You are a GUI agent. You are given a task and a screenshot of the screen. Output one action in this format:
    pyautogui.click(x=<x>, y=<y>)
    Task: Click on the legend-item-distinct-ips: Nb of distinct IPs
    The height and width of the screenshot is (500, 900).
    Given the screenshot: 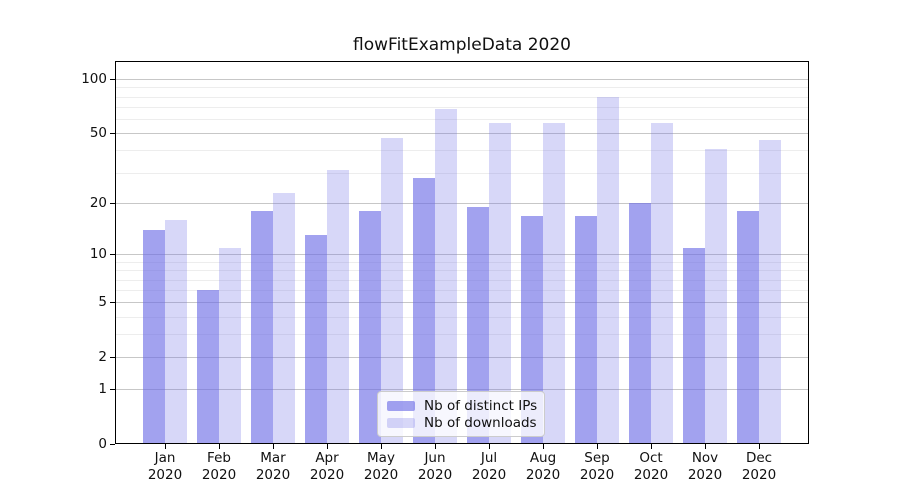 What is the action you would take?
    pyautogui.click(x=462, y=406)
    